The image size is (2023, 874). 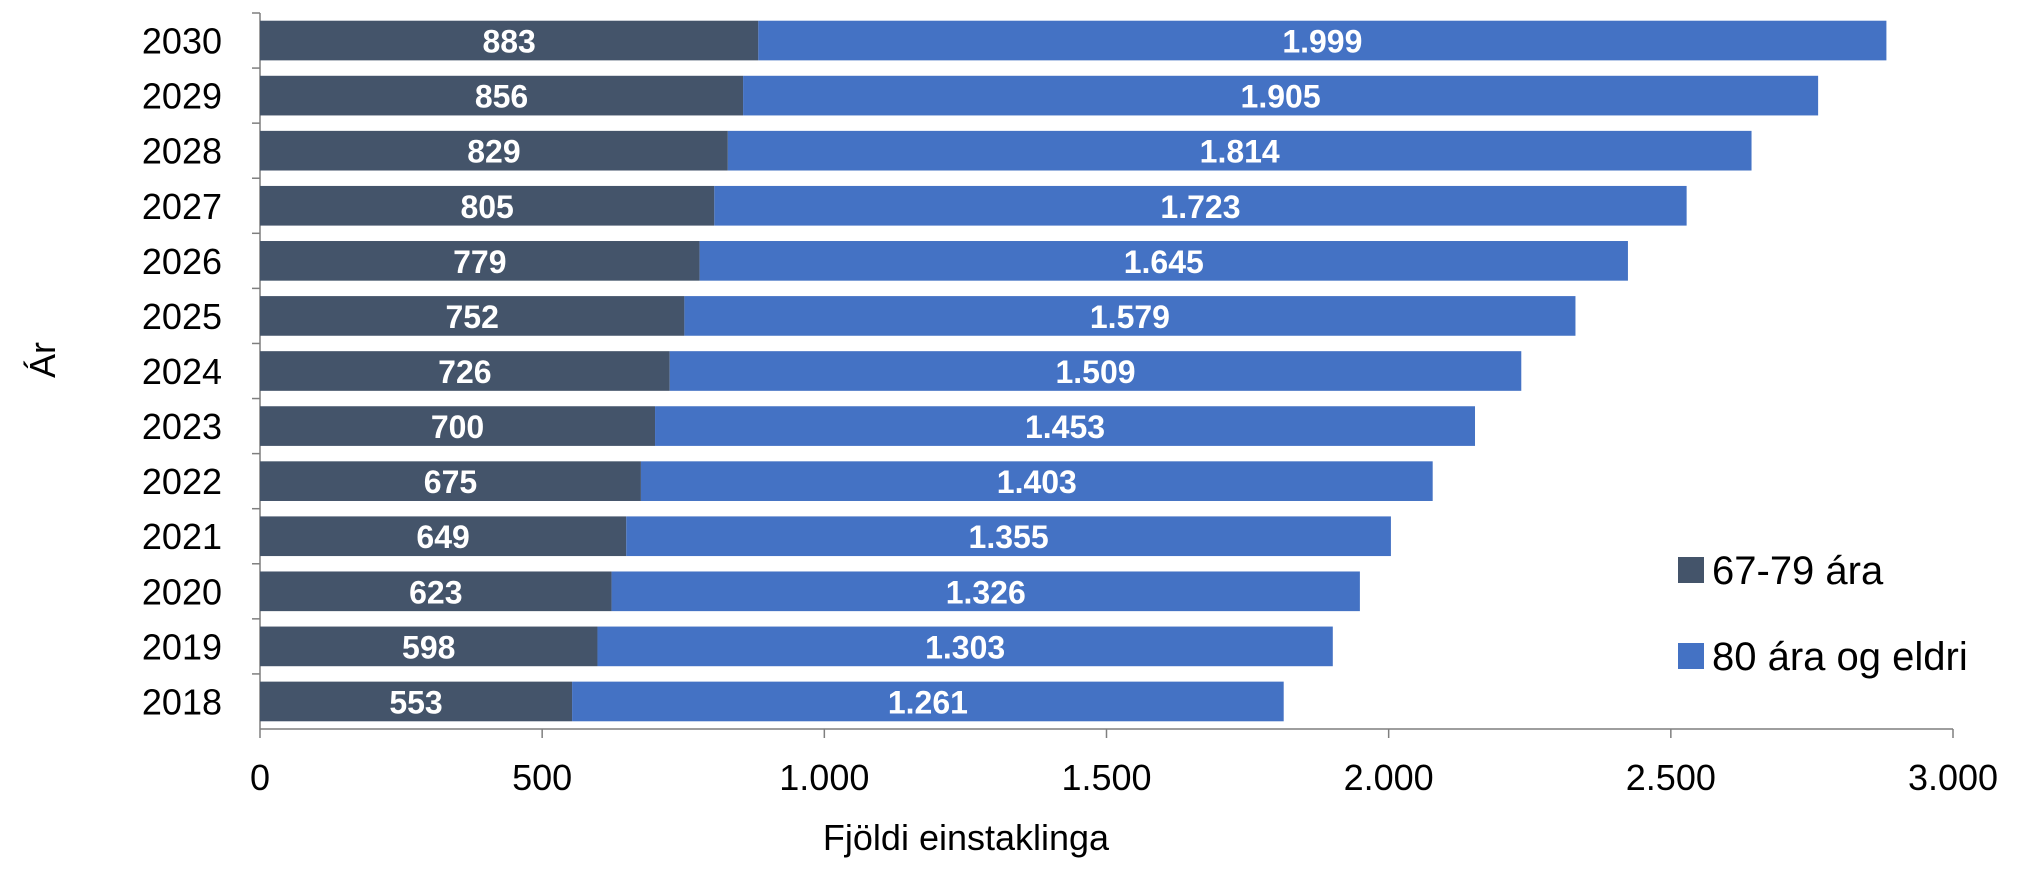 What do you see at coordinates (824, 777) in the screenshot?
I see `x-tick-label-1000: 1.000` at bounding box center [824, 777].